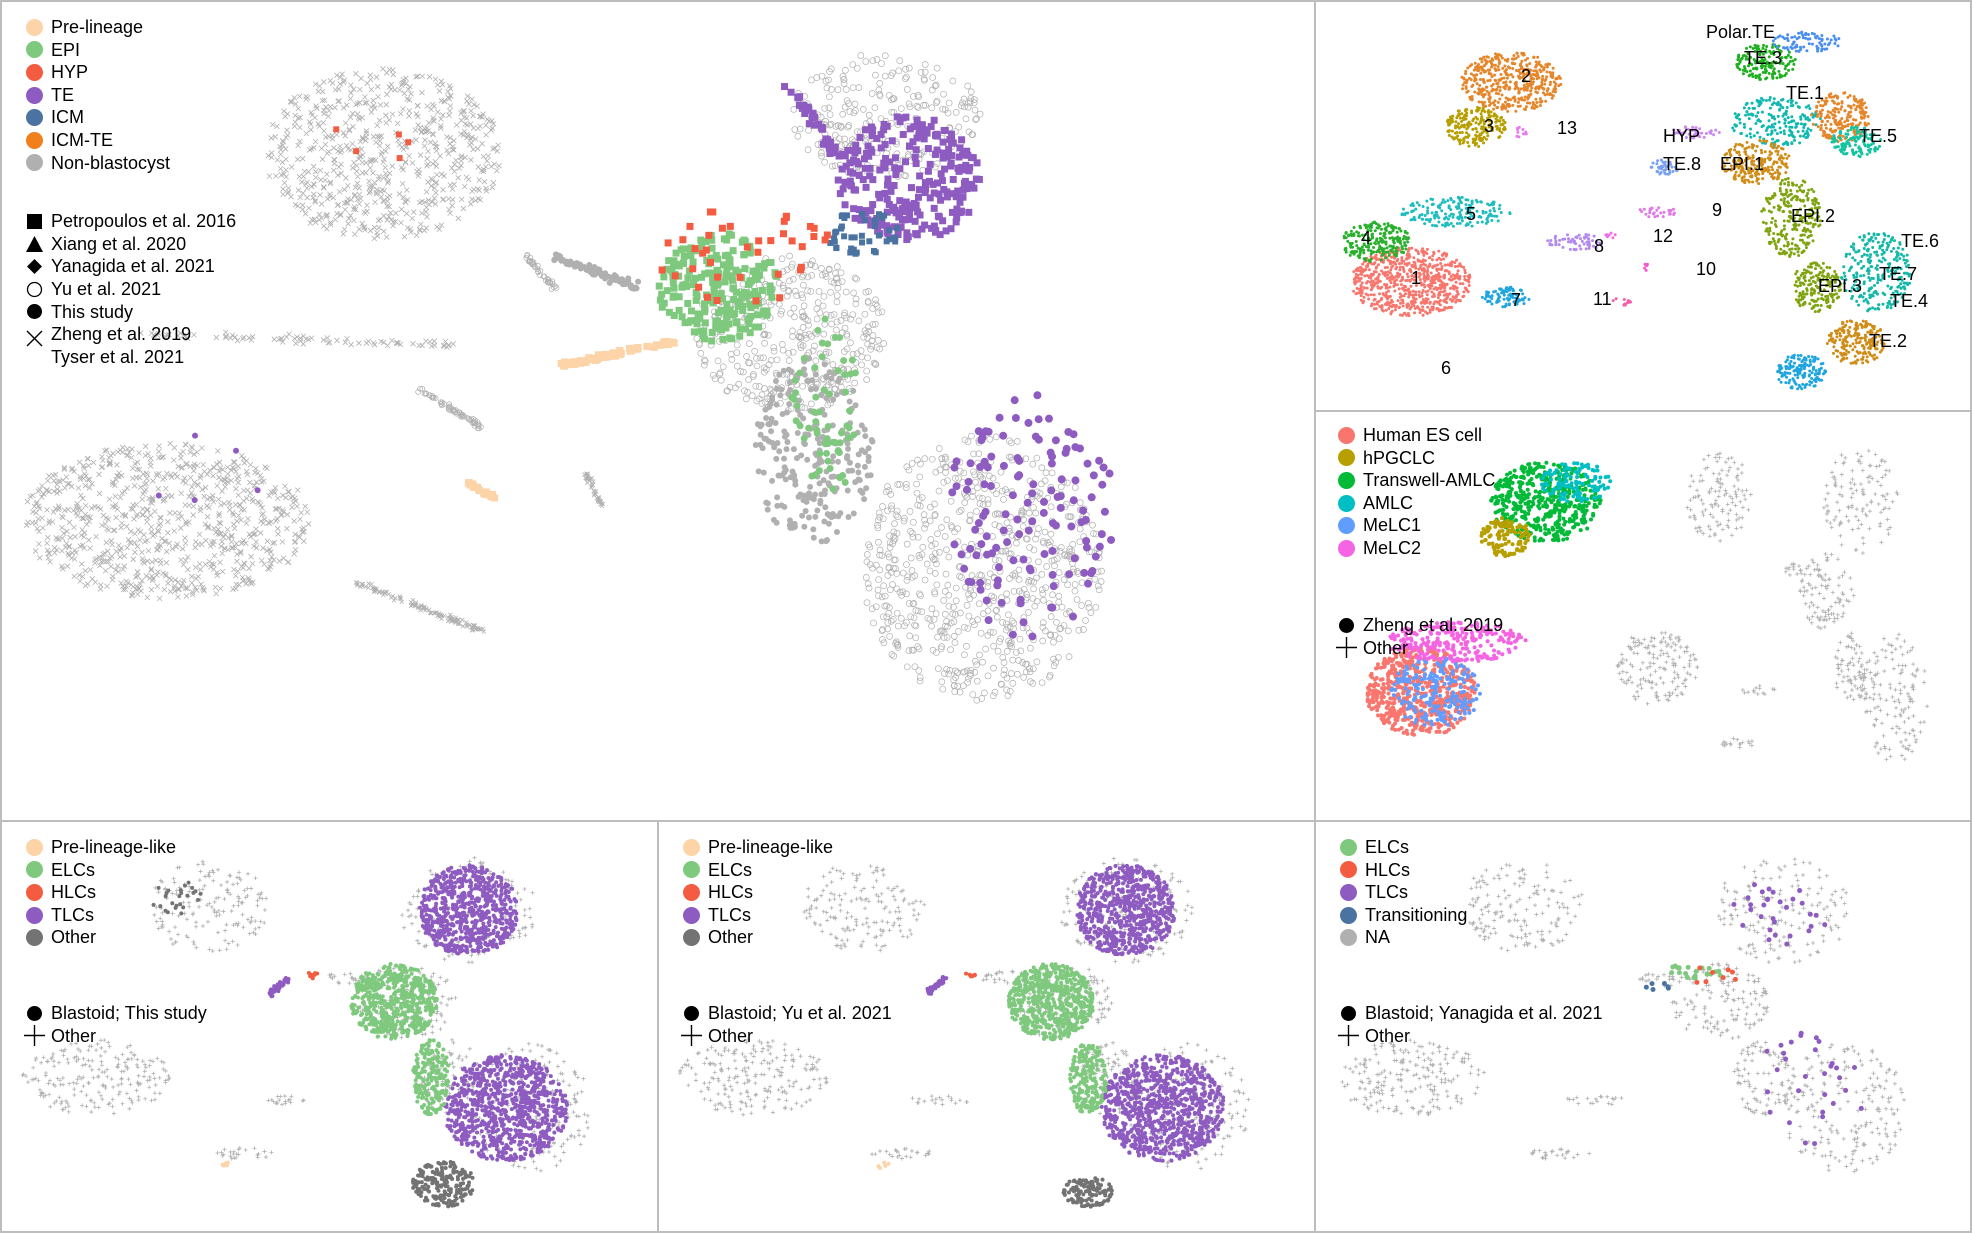  What do you see at coordinates (131, 357) in the screenshot?
I see `study-legend-item-tyser-et-al-2021: Tyser et al. 2021` at bounding box center [131, 357].